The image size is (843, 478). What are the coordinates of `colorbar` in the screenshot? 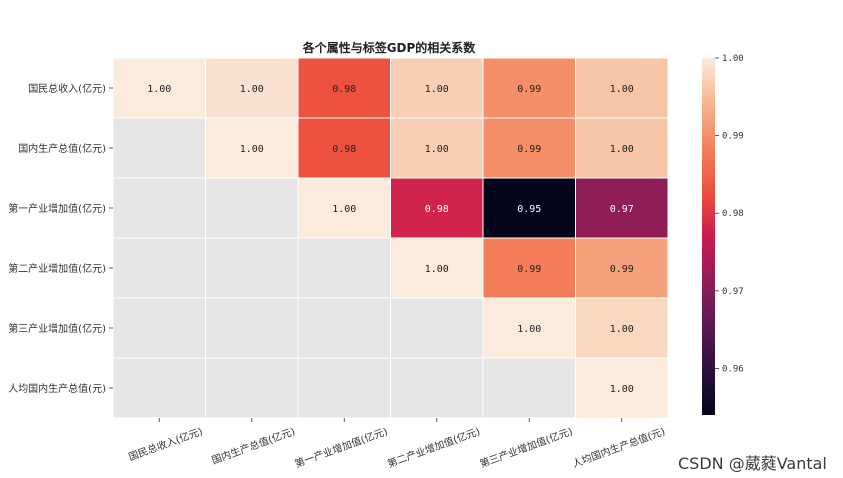 It's located at (708, 236).